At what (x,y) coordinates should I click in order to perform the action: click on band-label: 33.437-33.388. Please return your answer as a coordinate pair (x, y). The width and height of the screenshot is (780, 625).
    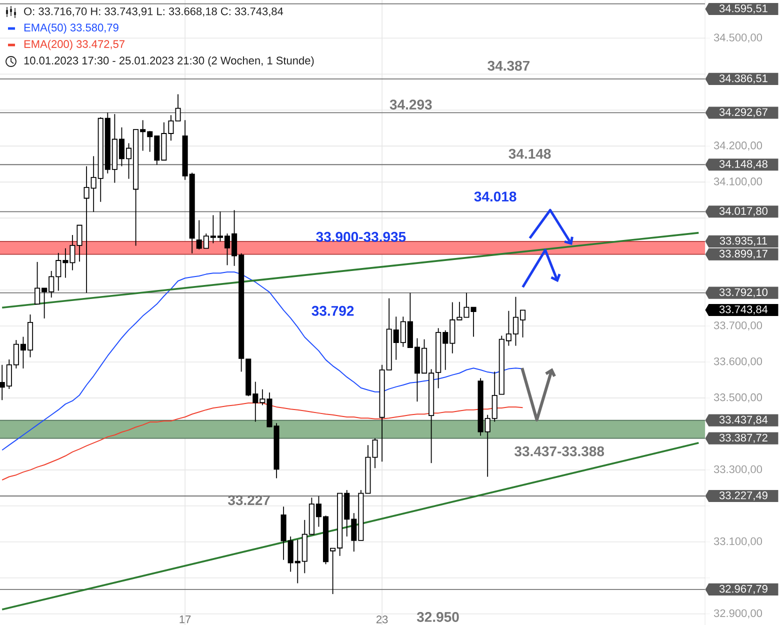
    Looking at the image, I should click on (559, 451).